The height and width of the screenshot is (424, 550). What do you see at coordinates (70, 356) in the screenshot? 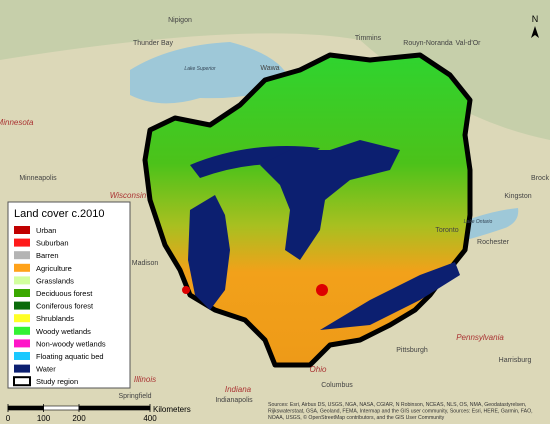
I see `legend-label: Floating aquatic bed` at bounding box center [70, 356].